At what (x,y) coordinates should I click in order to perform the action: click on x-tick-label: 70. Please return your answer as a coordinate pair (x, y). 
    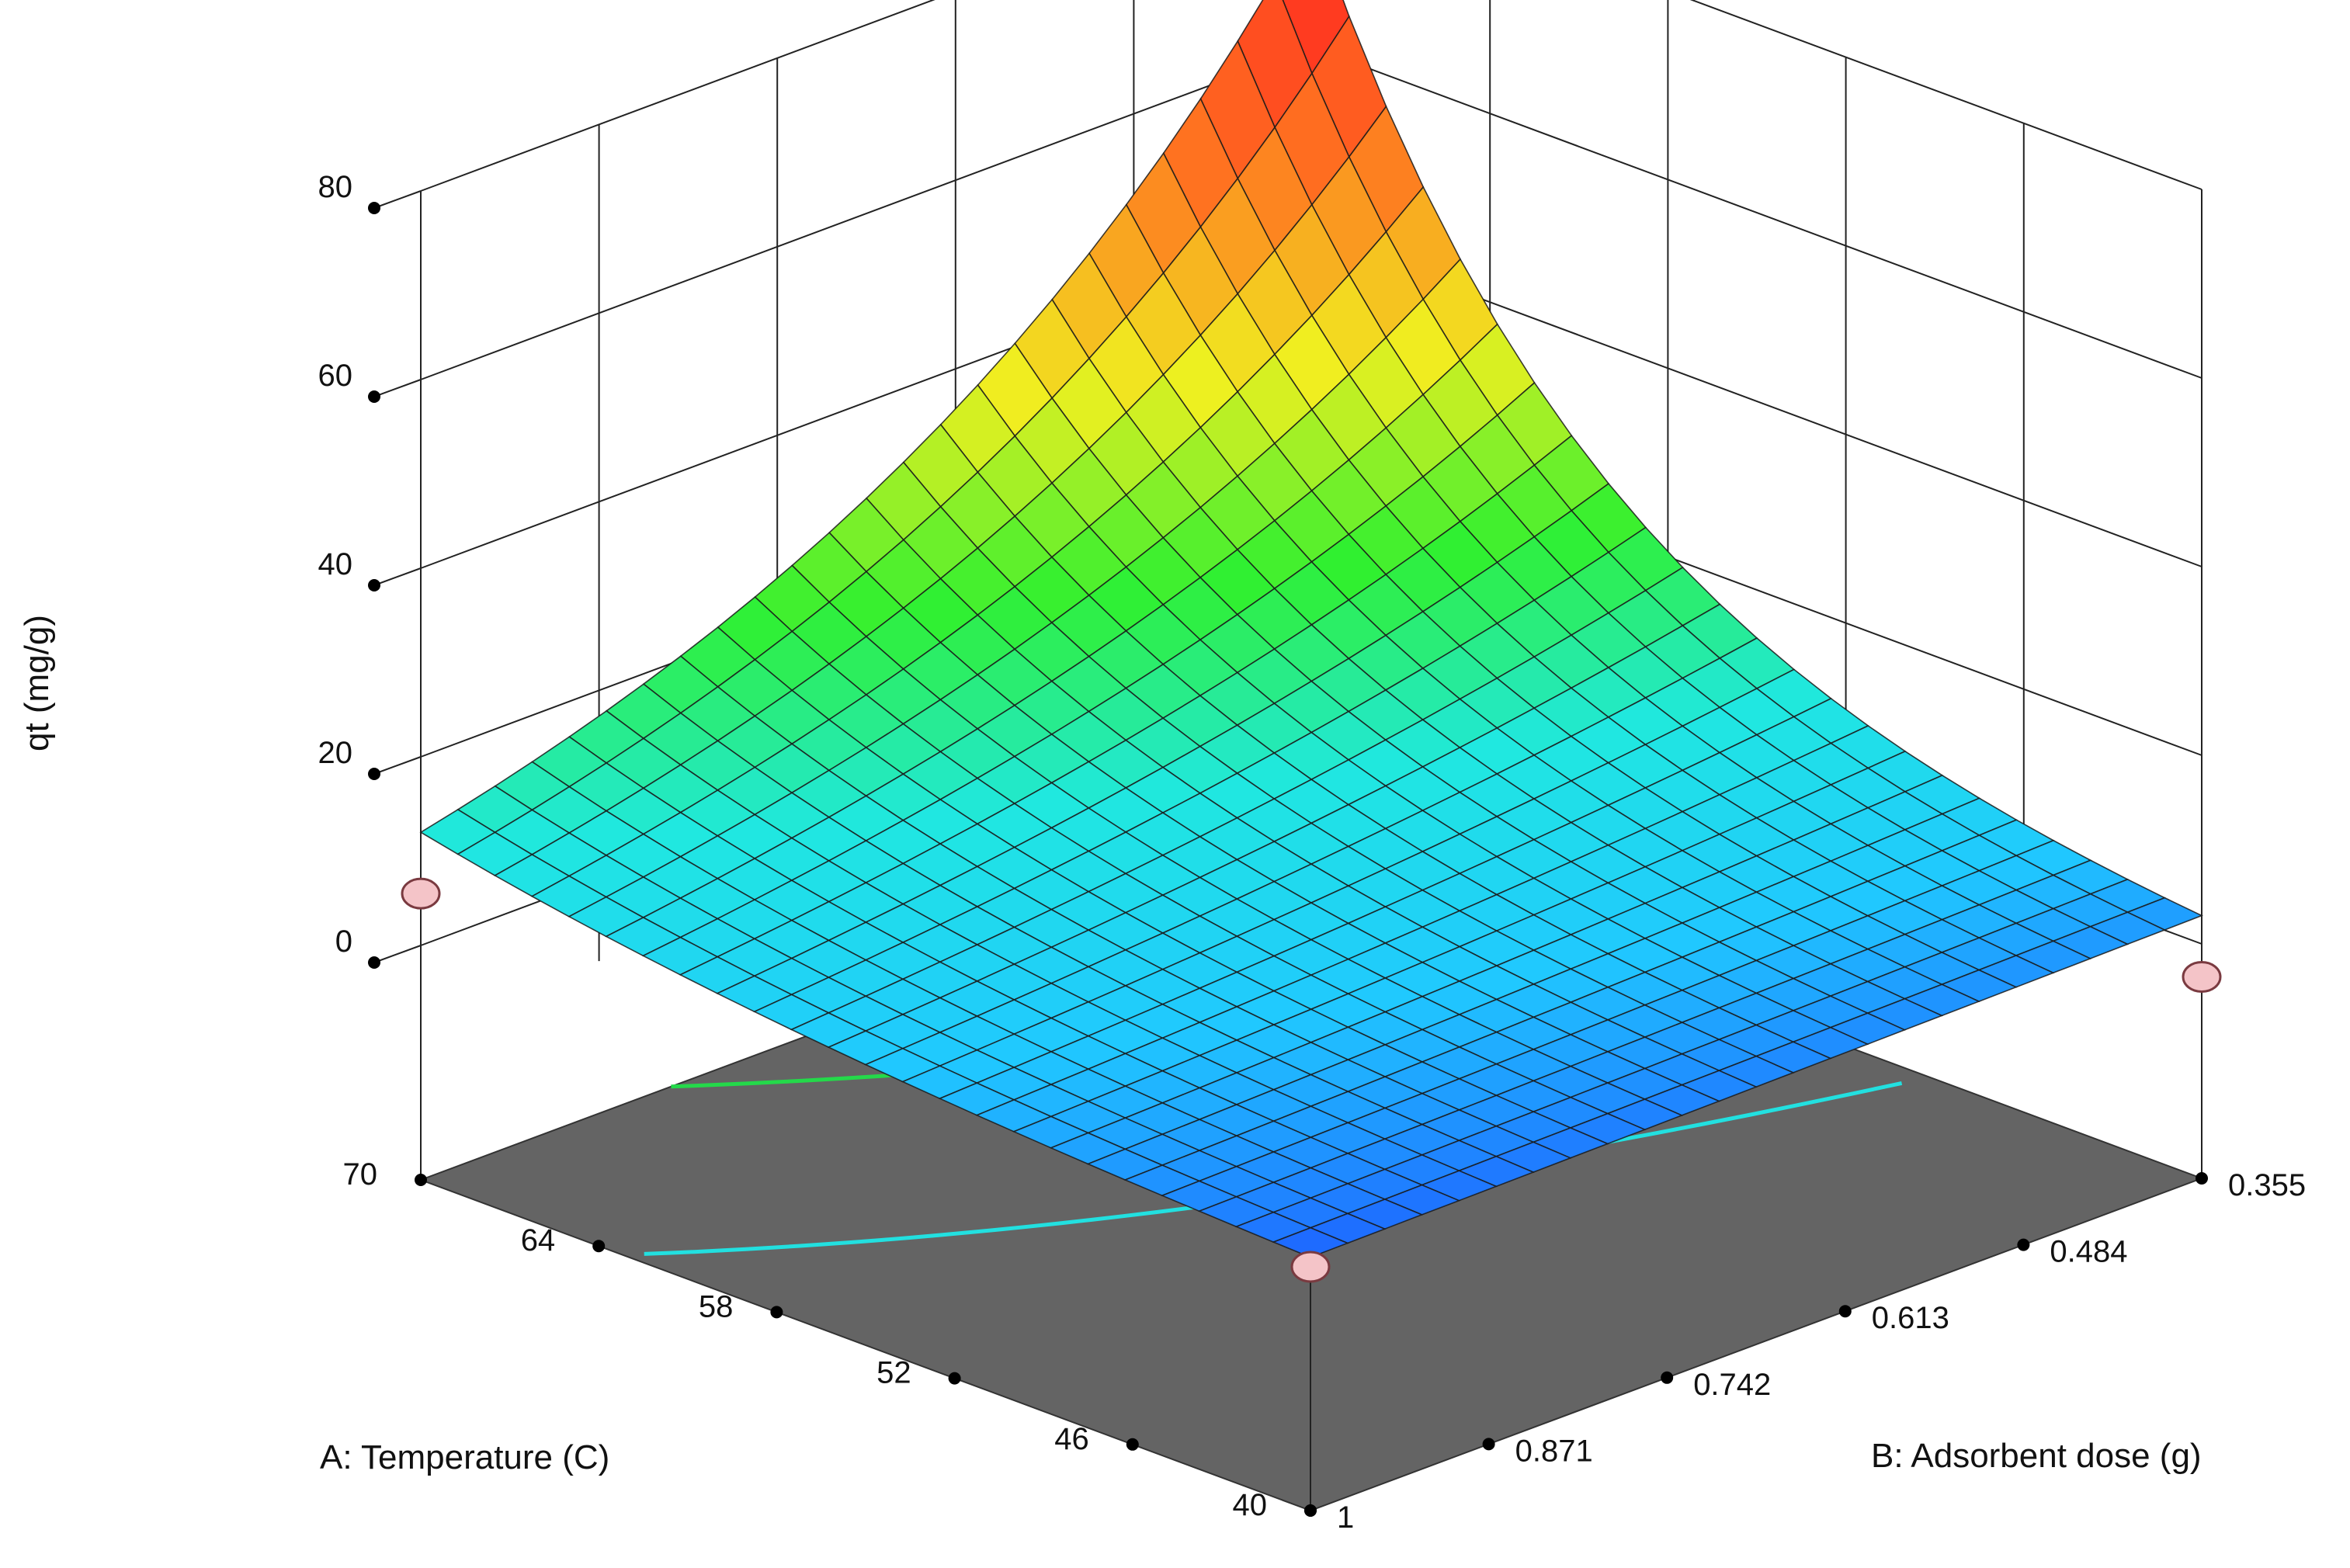
    Looking at the image, I should click on (360, 1174).